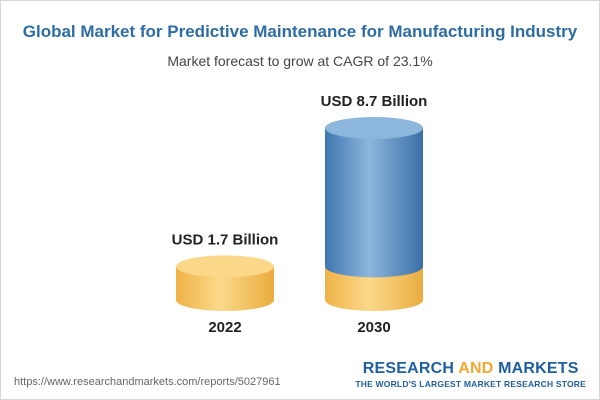 The height and width of the screenshot is (400, 600). I want to click on category-label: 2022, so click(224, 327).